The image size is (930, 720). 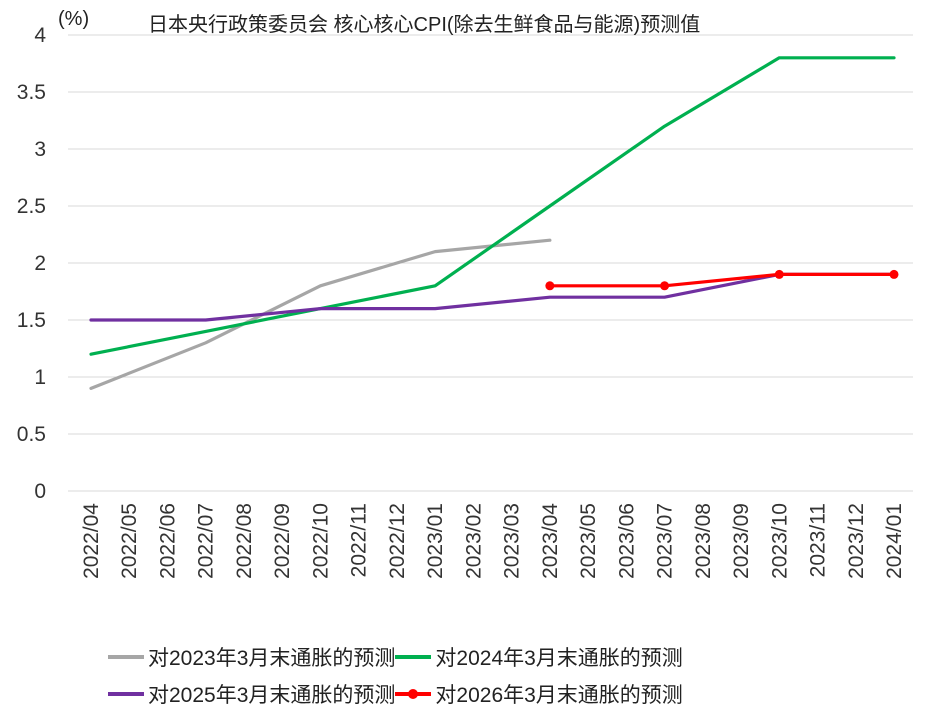 What do you see at coordinates (894, 541) in the screenshot?
I see `x-tick-label-21: 2024/01` at bounding box center [894, 541].